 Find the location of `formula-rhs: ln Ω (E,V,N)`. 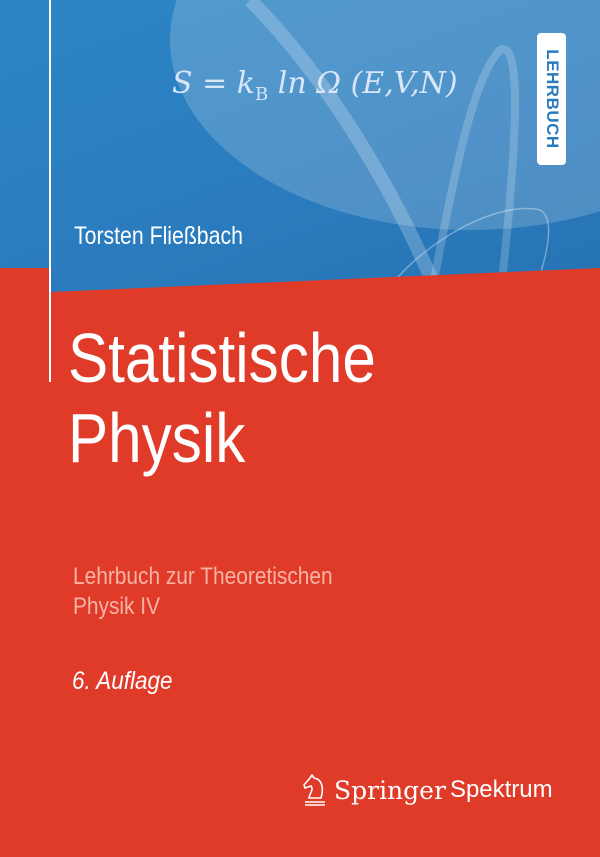

formula-rhs: ln Ω (E,V,N) is located at coordinates (363, 83).